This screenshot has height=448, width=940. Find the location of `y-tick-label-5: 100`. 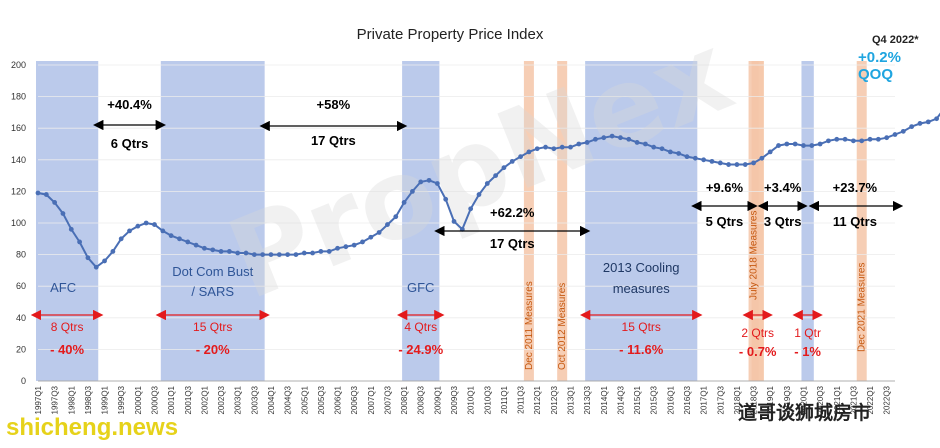

y-tick-label-5: 100 is located at coordinates (18, 223).